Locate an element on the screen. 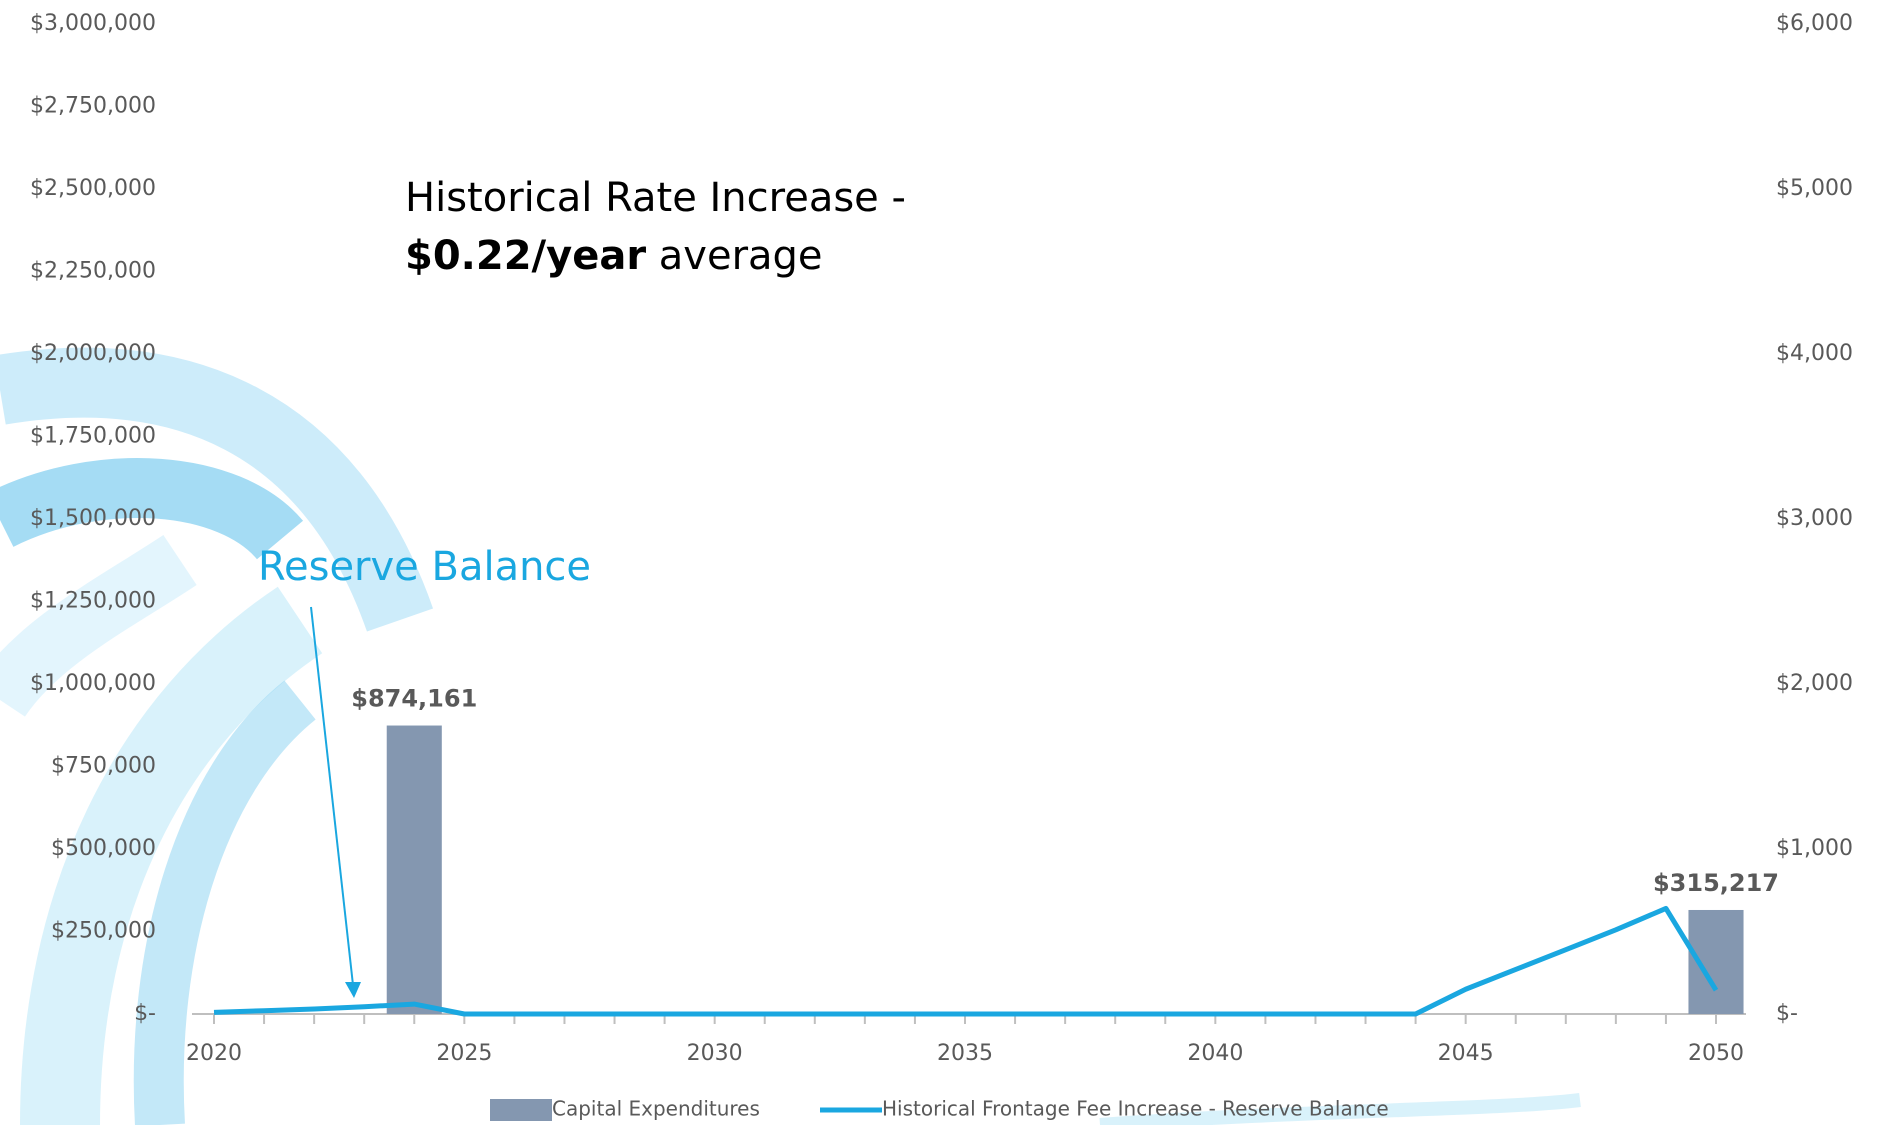  line is located at coordinates (966, 961).